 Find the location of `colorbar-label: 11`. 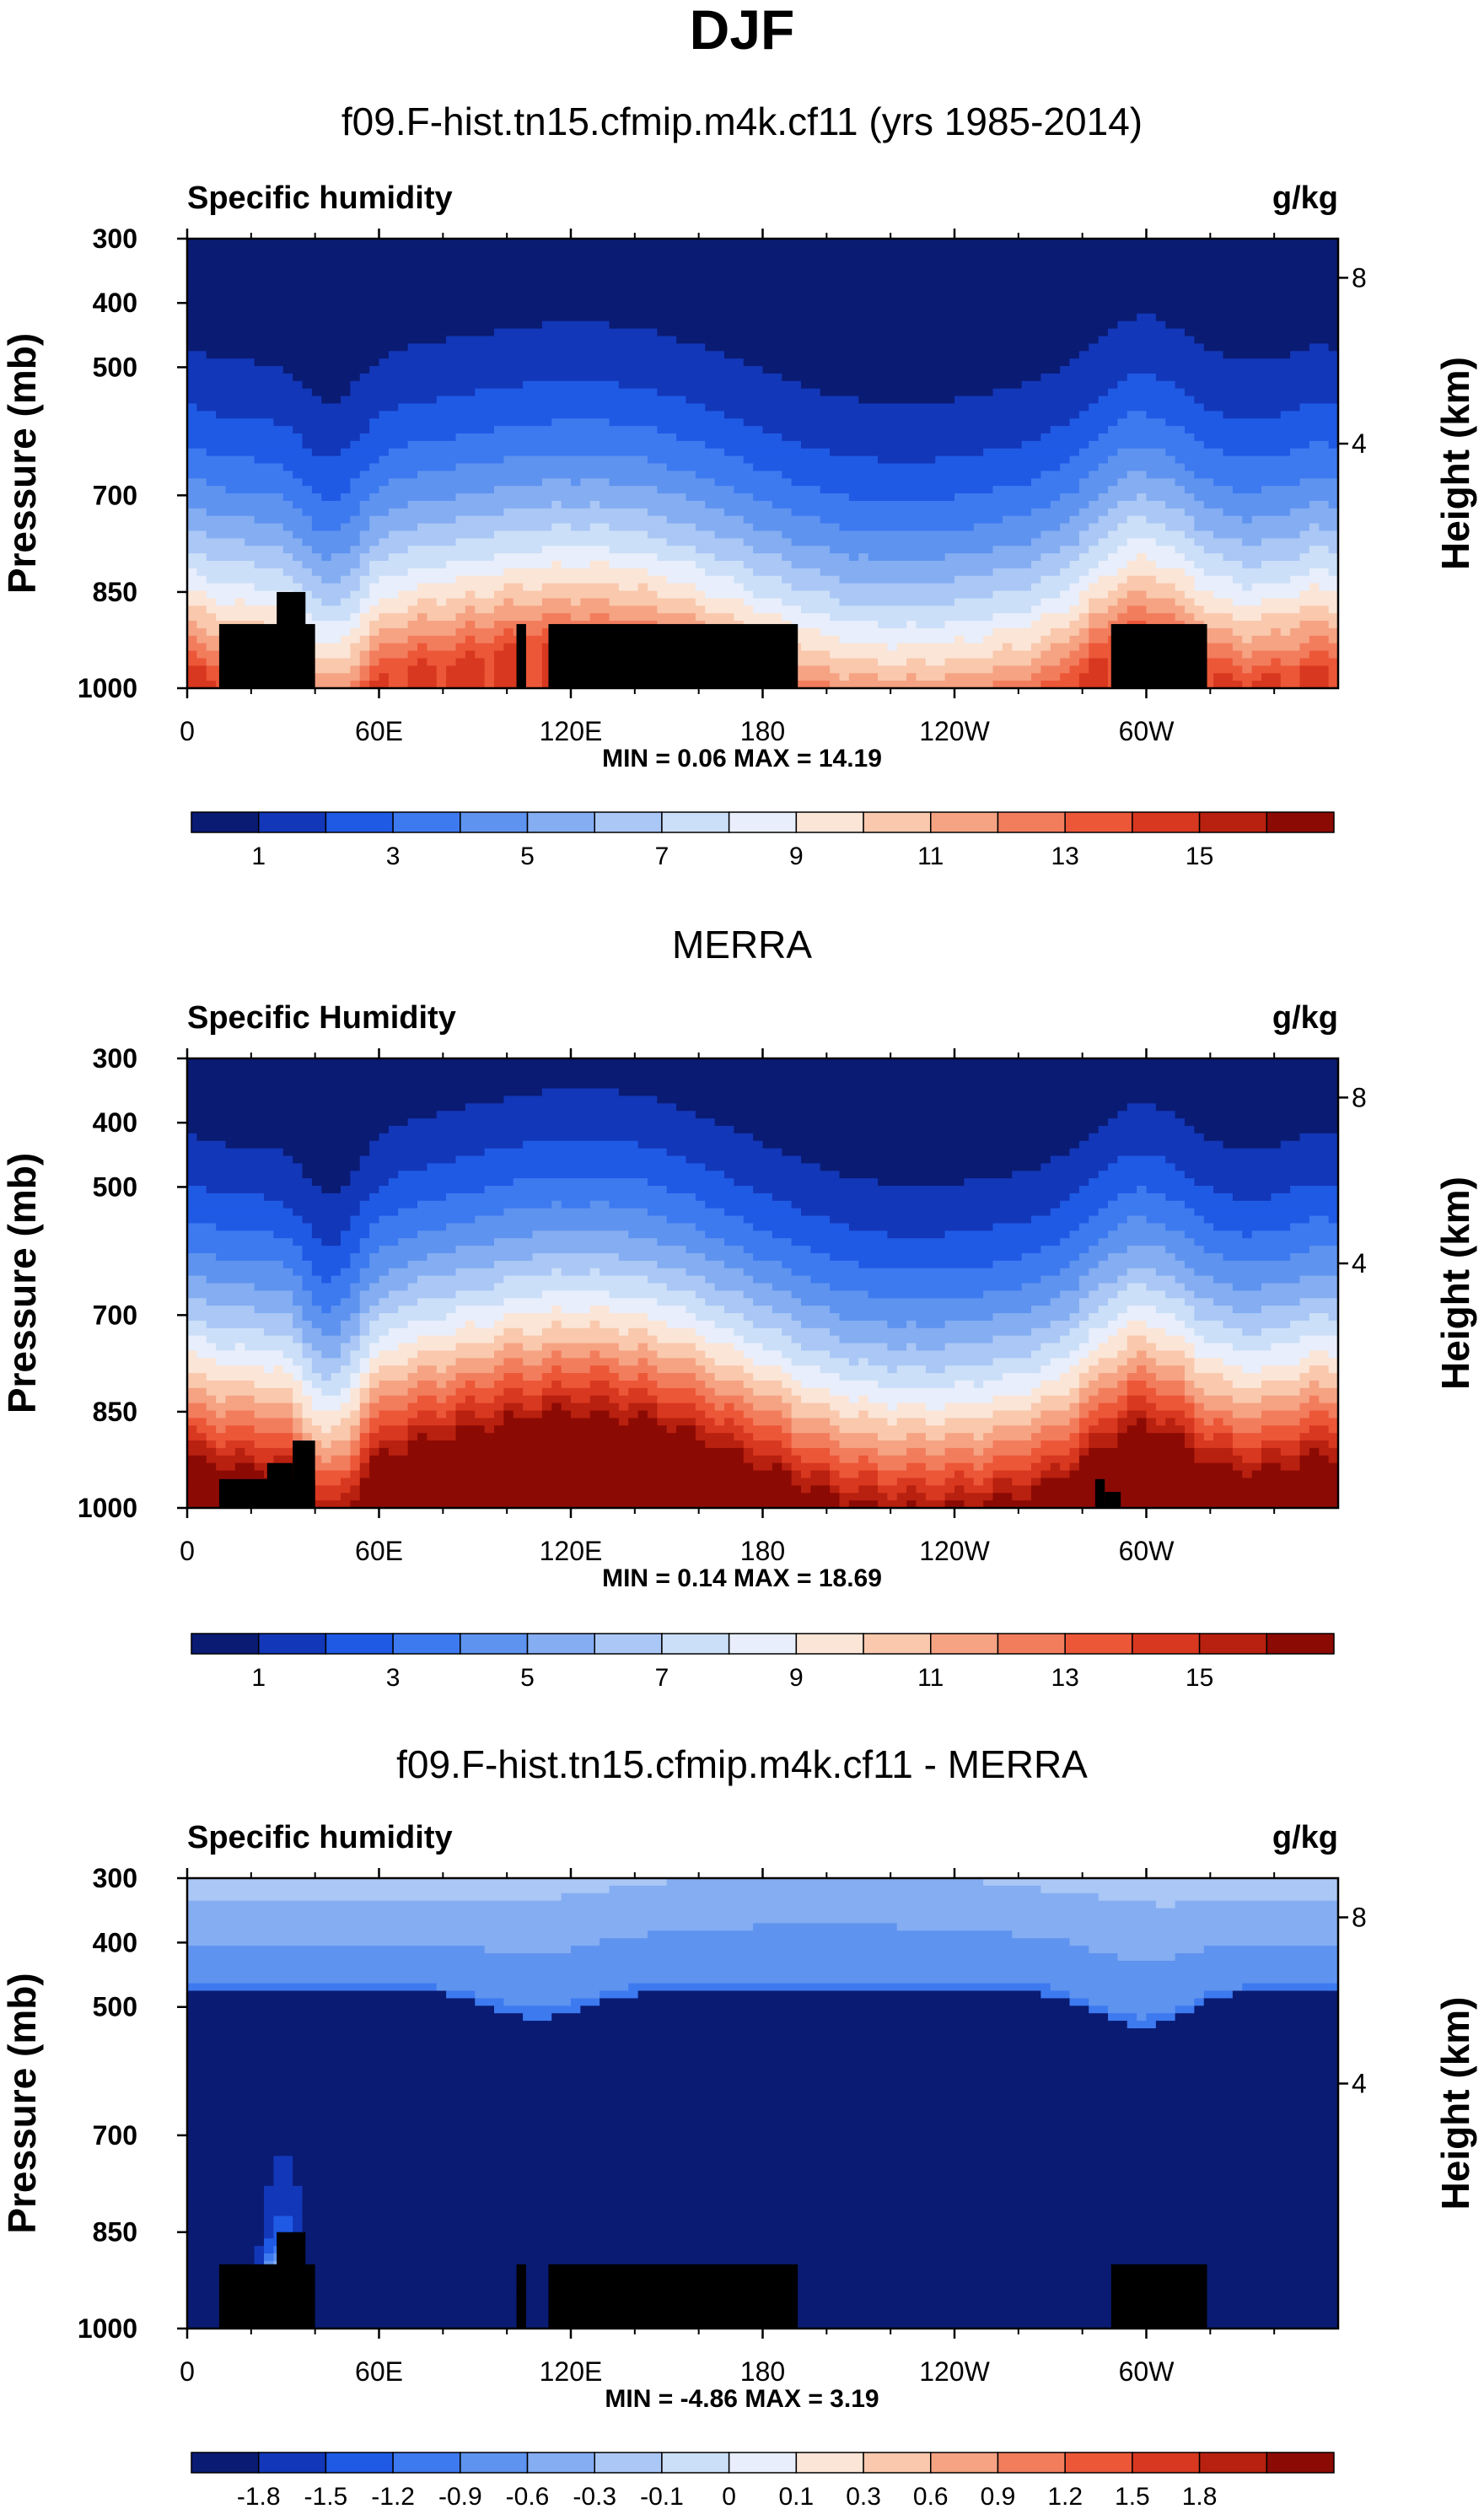

colorbar-label: 11 is located at coordinates (930, 1678).